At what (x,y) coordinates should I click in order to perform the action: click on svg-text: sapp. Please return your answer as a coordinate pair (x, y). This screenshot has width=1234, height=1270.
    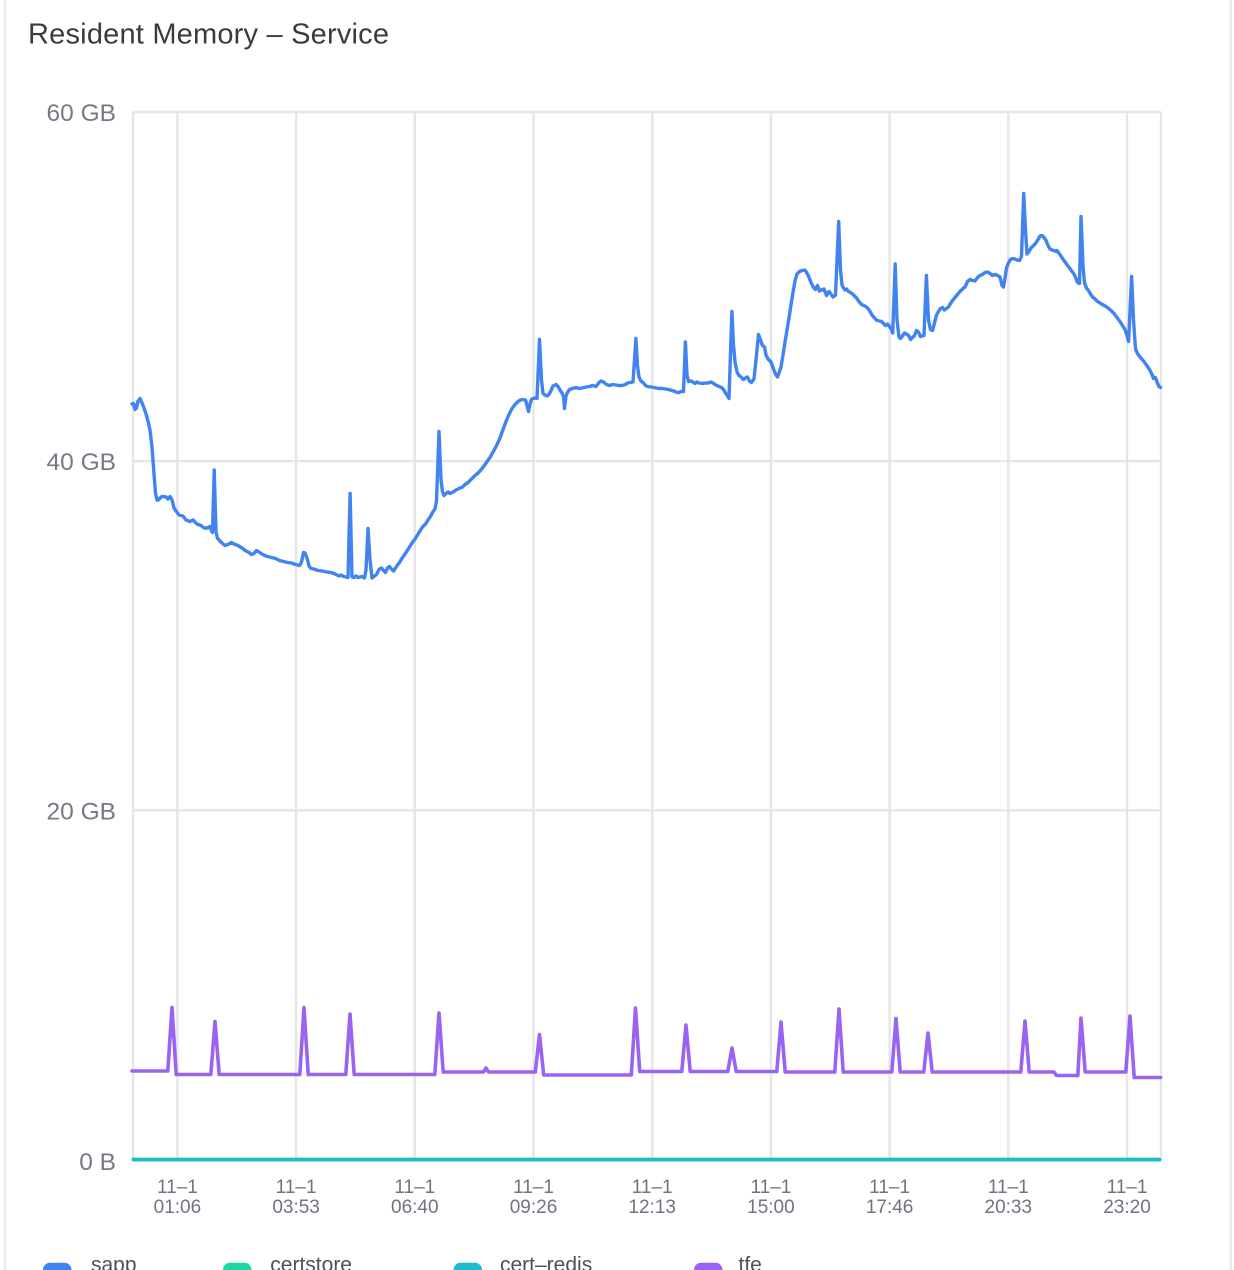
    Looking at the image, I should click on (114, 1262).